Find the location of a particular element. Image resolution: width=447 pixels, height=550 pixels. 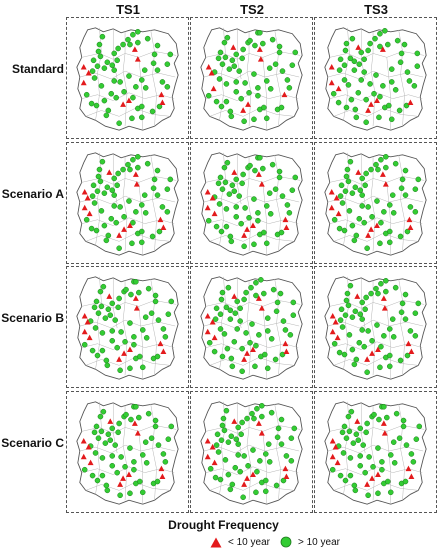

map-panel-r1-c3 is located at coordinates (375, 78).